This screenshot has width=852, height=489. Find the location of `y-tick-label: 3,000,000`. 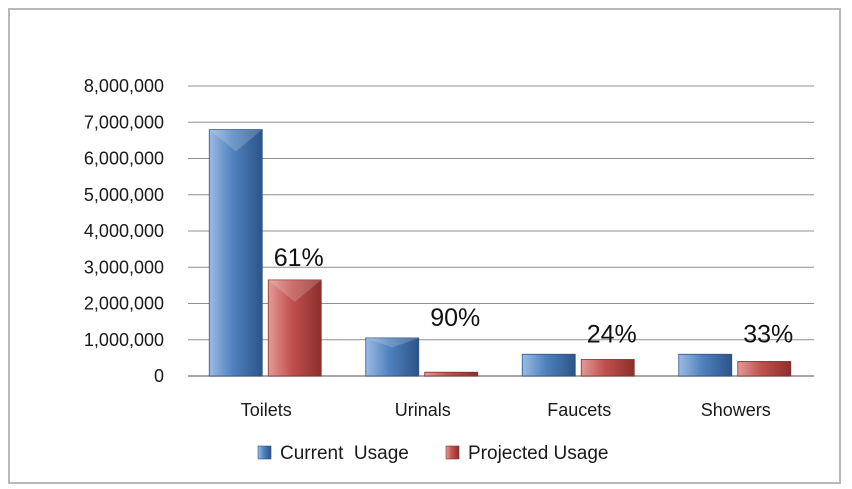

y-tick-label: 3,000,000 is located at coordinates (124, 267).